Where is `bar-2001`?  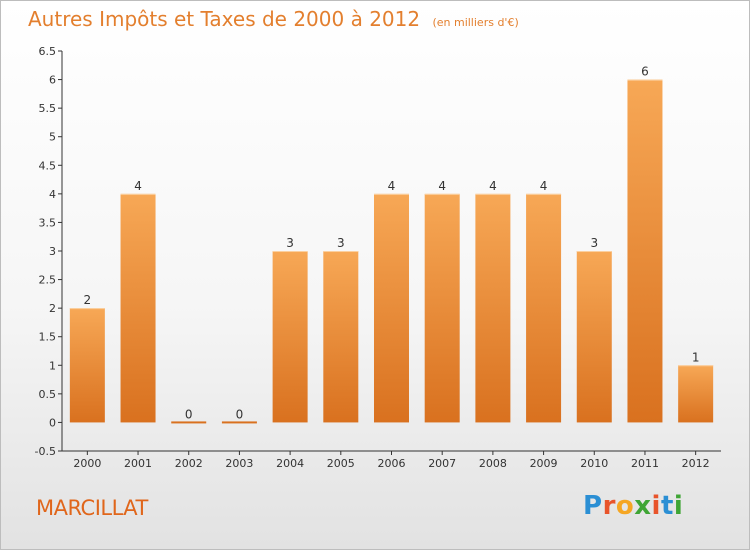
bar-2001 is located at coordinates (138, 308).